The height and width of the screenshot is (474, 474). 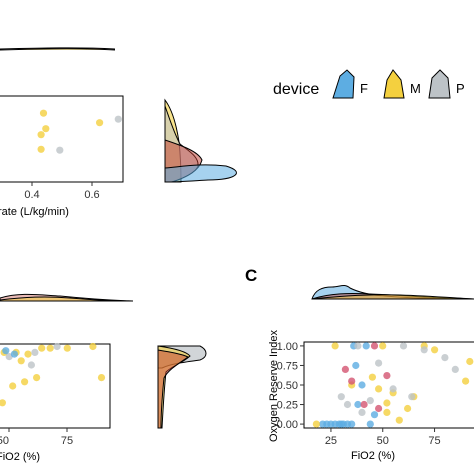 What do you see at coordinates (415, 88) in the screenshot?
I see `legend-label-M: M` at bounding box center [415, 88].